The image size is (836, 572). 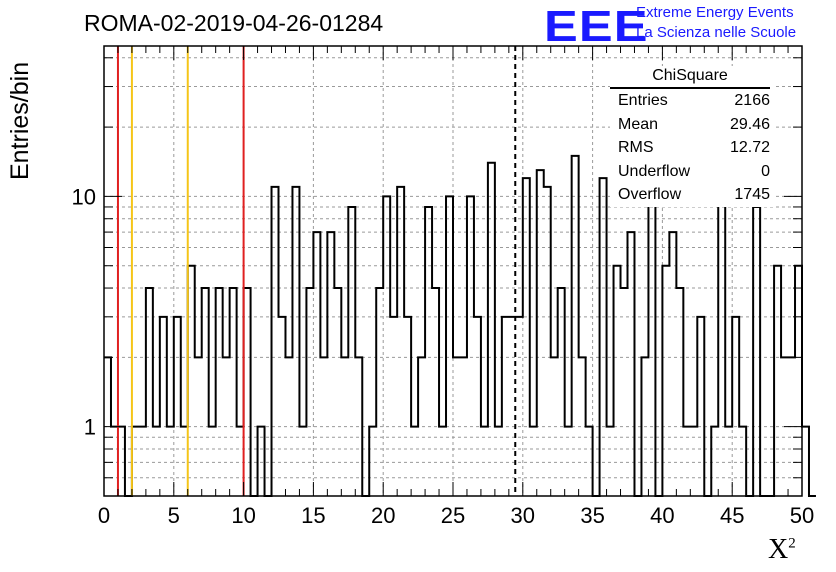 What do you see at coordinates (694, 171) in the screenshot?
I see `stats-row-underflow: Underflow 0` at bounding box center [694, 171].